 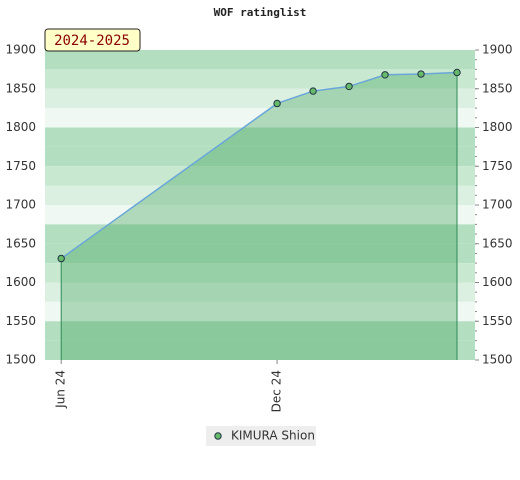 I want to click on x-tick-label: Jun 24, so click(x=61, y=389).